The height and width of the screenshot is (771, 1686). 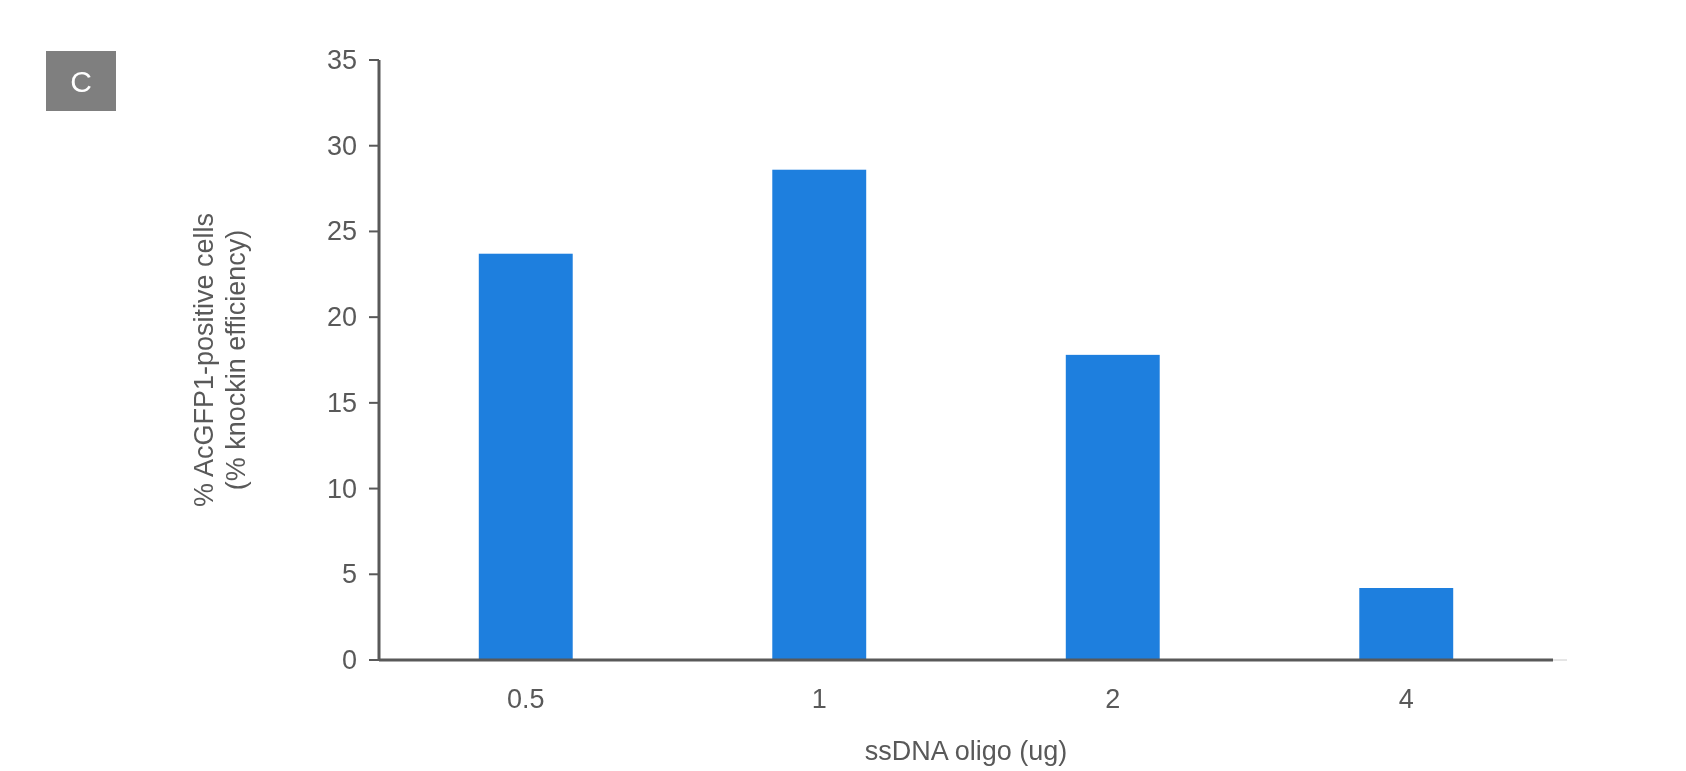 What do you see at coordinates (341, 317) in the screenshot?
I see `y-tick-label: 20` at bounding box center [341, 317].